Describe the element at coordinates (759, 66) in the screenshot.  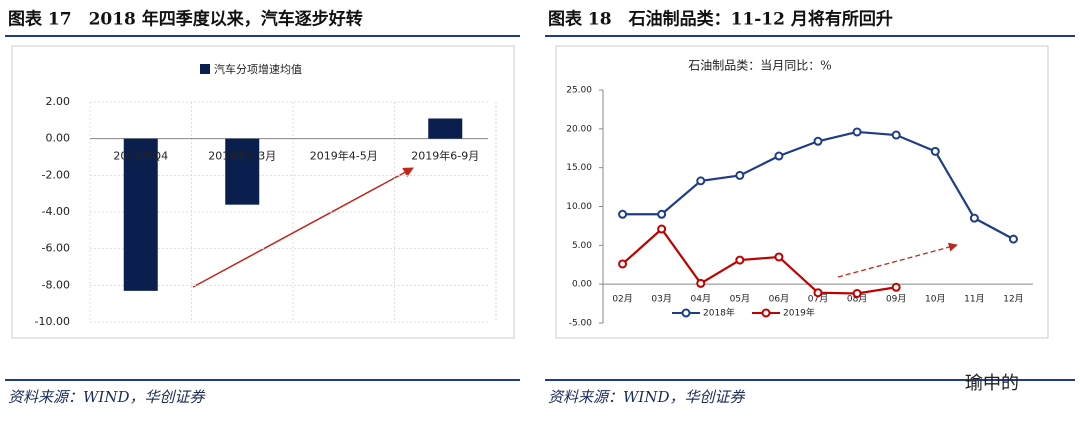
I see `chart-title: 石油制品类：当月同比：%` at that location.